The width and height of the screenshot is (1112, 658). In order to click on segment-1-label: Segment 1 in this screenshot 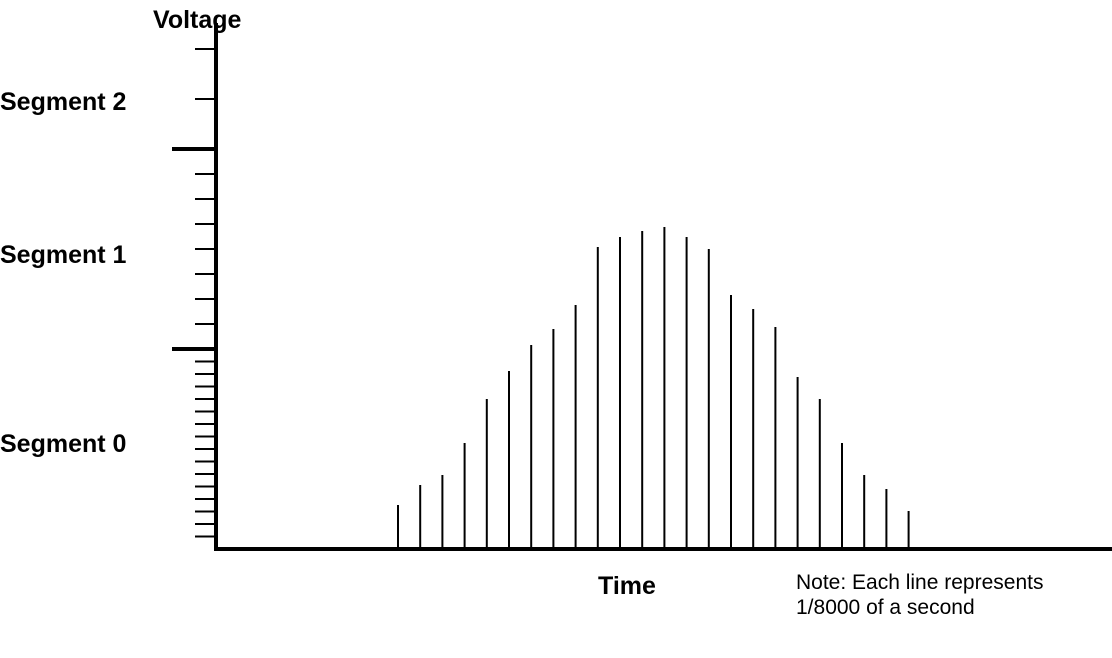, I will do `click(63, 255)`.